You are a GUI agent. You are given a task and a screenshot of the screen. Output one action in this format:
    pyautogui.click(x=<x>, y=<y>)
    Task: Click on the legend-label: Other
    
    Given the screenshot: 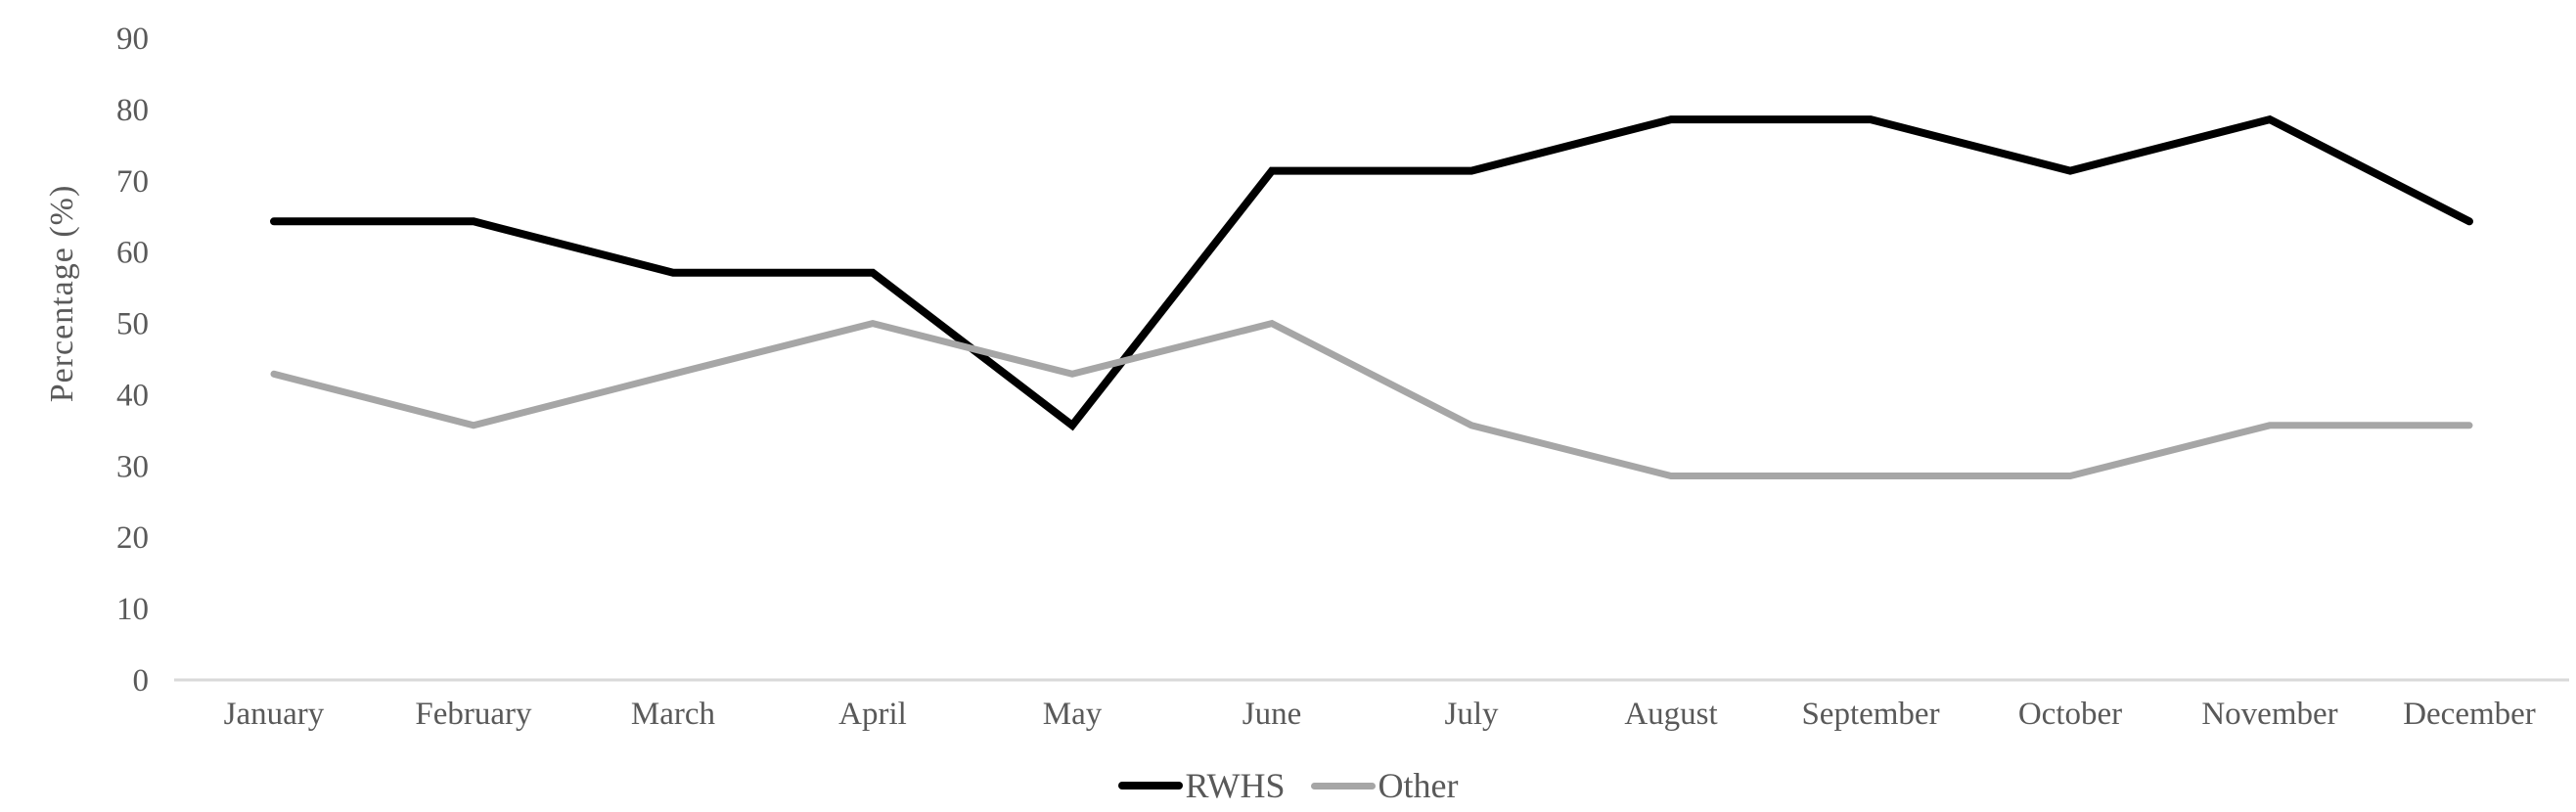 What is the action you would take?
    pyautogui.click(x=1418, y=785)
    